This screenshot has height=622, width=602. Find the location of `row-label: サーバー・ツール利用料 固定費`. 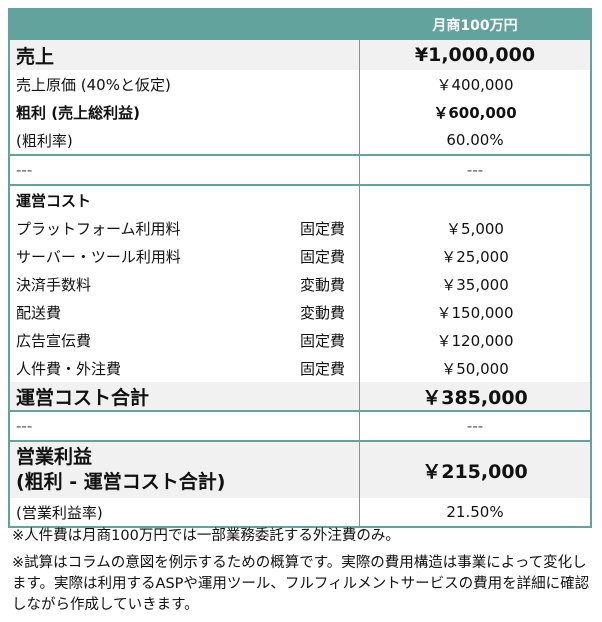

row-label: サーバー・ツール利用料 固定費 is located at coordinates (184, 256).